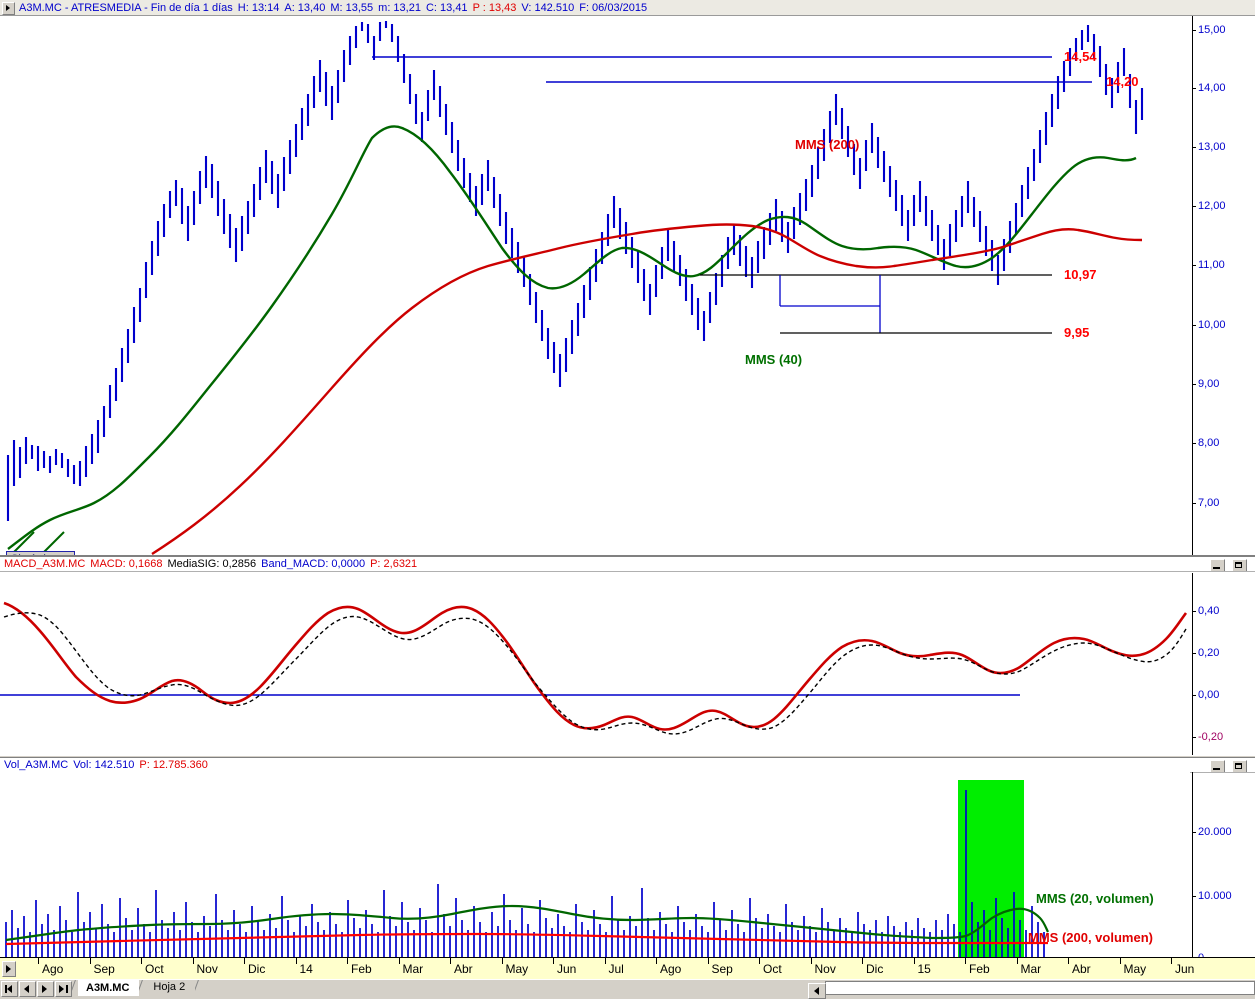  What do you see at coordinates (63, 989) in the screenshot?
I see `tab-last-button` at bounding box center [63, 989].